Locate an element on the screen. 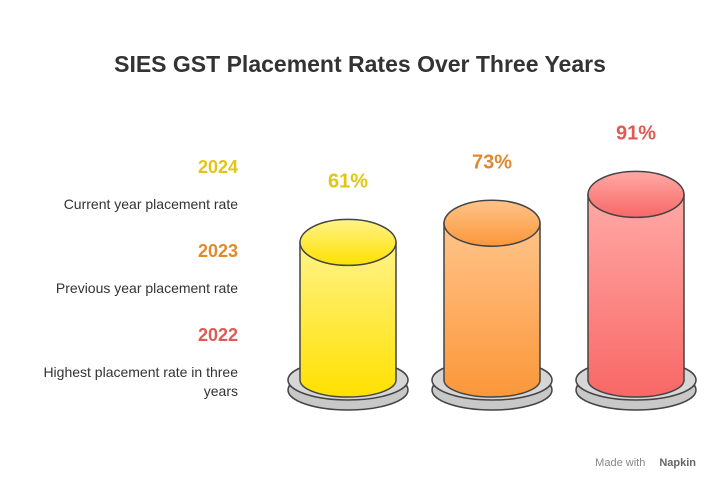  footer: Made with Napkin is located at coordinates (645, 463).